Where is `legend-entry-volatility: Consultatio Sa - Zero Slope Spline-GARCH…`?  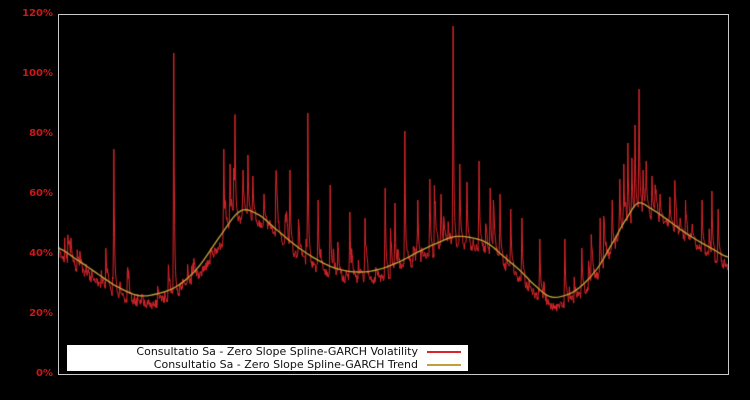 legend-entry-volatility: Consultatio Sa - Zero Slope Spline-GARCH… is located at coordinates (267, 351).